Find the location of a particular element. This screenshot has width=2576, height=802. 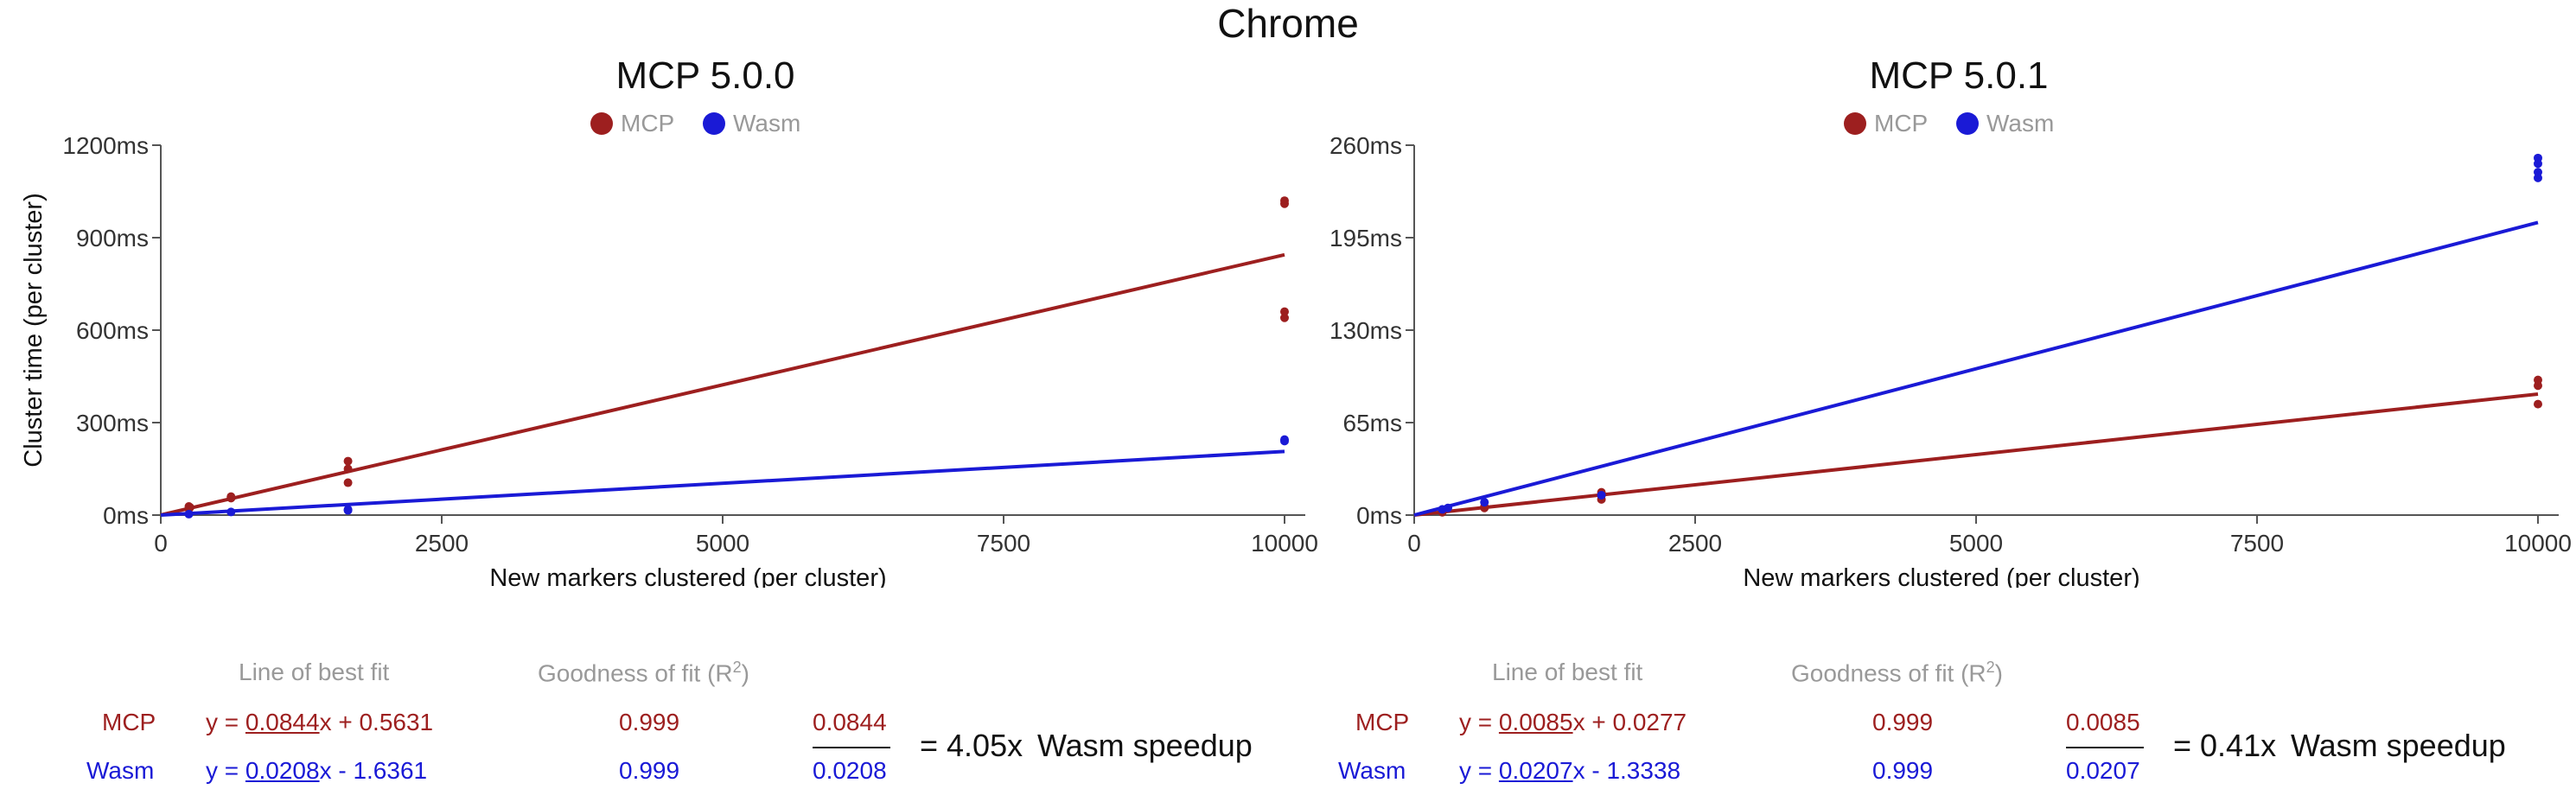

chart-title: MCP 5.0.1 is located at coordinates (1958, 76).